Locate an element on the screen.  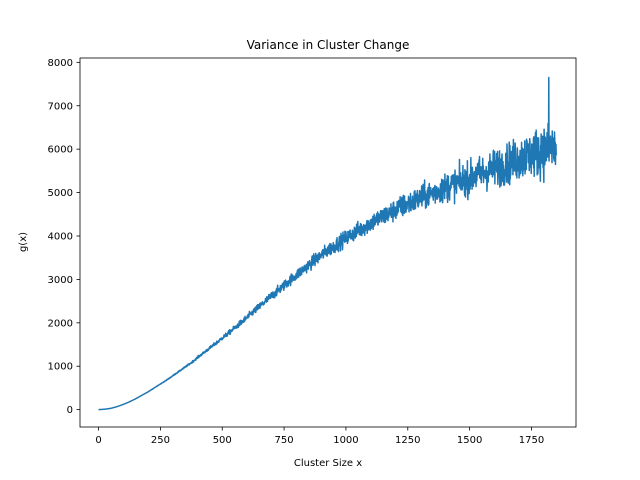
y-tick-label: 1000 is located at coordinates (60, 367).